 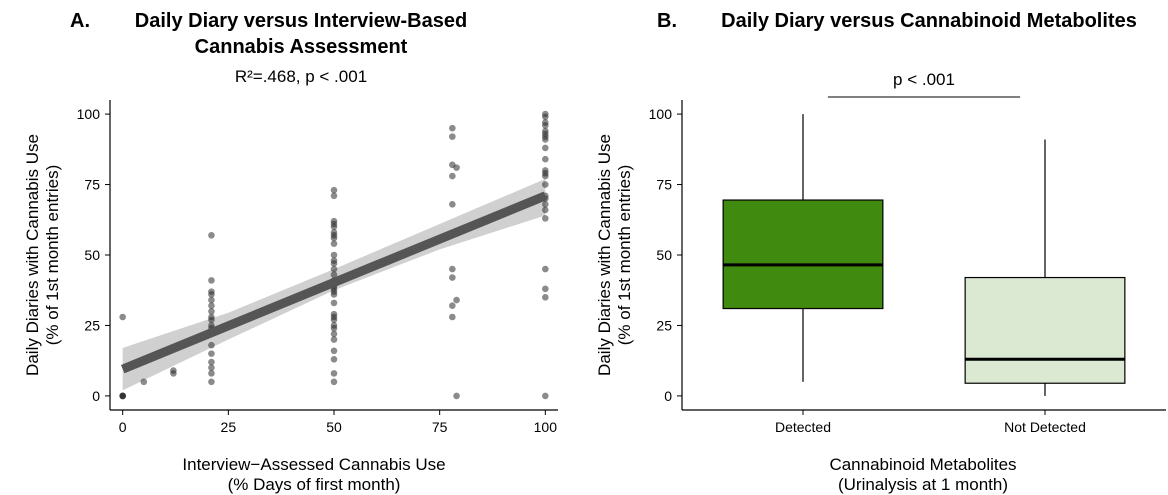 What do you see at coordinates (923, 484) in the screenshot?
I see `panel-b-xlabel-line-2: (Urinalysis at 1 month)` at bounding box center [923, 484].